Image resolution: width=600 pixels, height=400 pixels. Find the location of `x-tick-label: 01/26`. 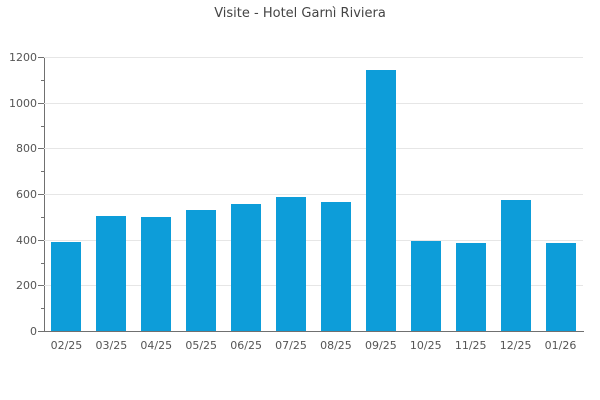

x-tick-label: 01/26 is located at coordinates (560, 345).